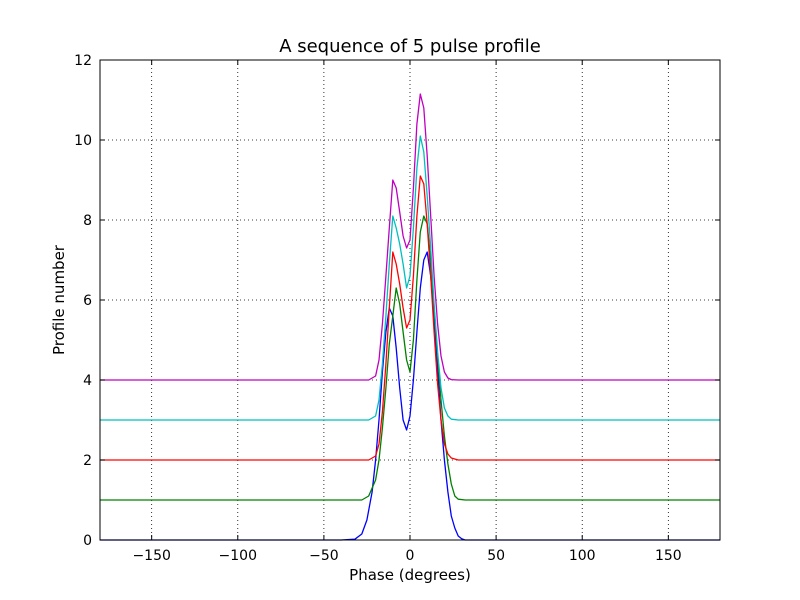  I want to click on x-tick-label: 50, so click(496, 556).